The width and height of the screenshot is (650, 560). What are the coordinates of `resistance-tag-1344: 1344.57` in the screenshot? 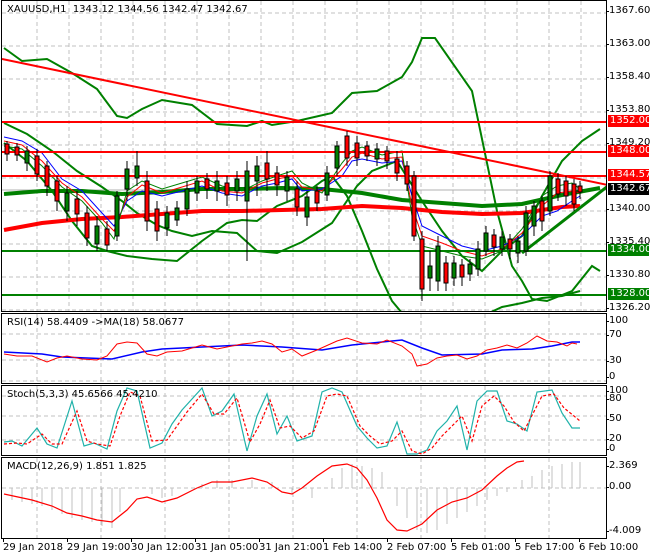 It's located at (629, 175).